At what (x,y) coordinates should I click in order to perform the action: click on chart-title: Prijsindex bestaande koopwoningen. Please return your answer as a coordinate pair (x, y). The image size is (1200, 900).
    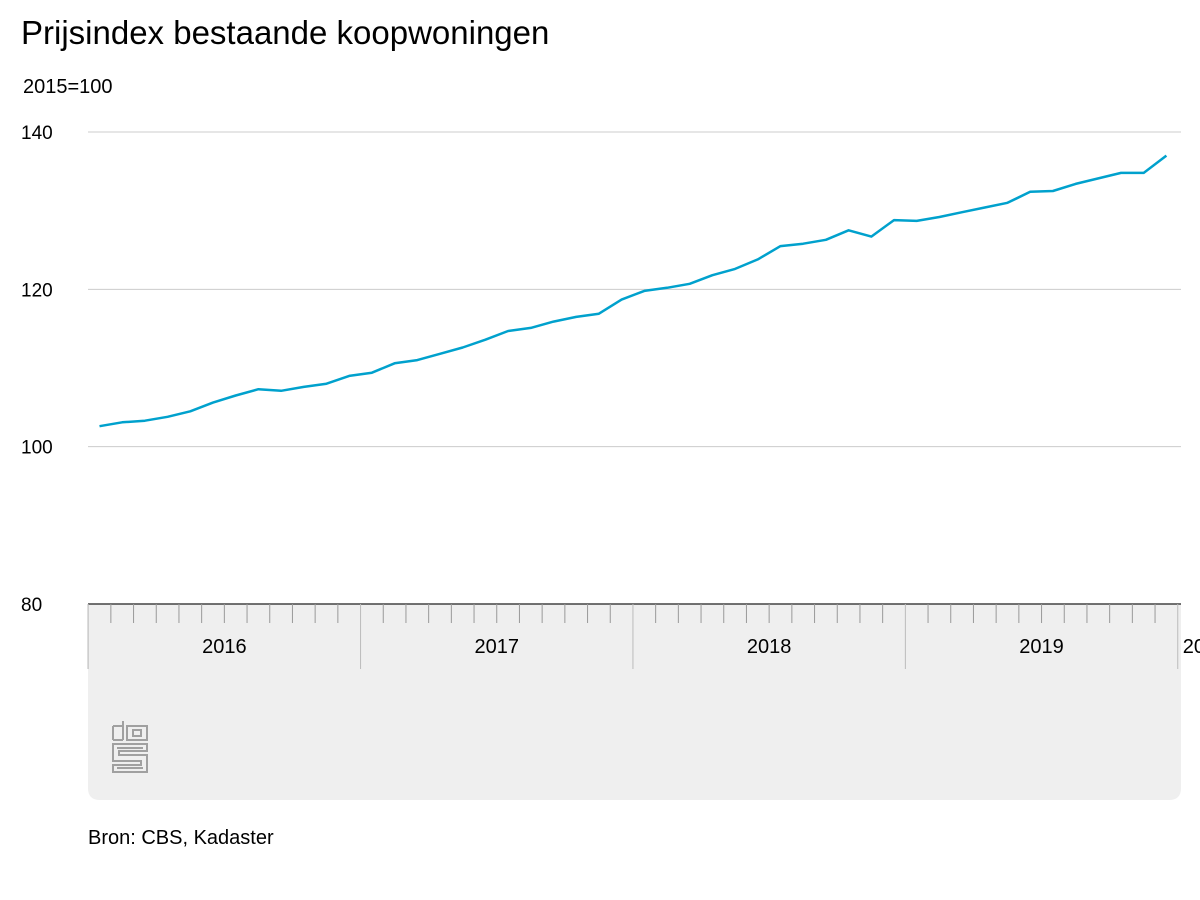
    Looking at the image, I should click on (285, 32).